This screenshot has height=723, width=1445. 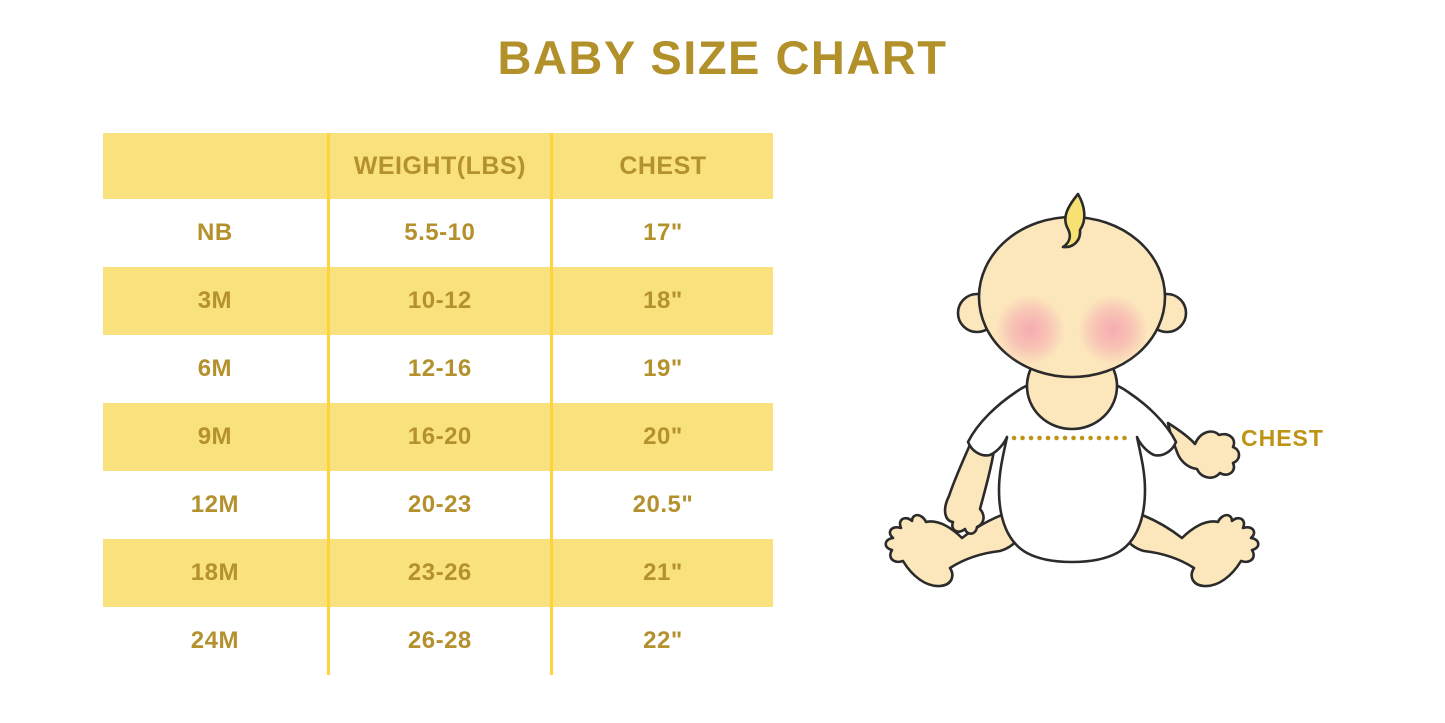 I want to click on table-row: 12M 20-23 20.5", so click(x=438, y=505).